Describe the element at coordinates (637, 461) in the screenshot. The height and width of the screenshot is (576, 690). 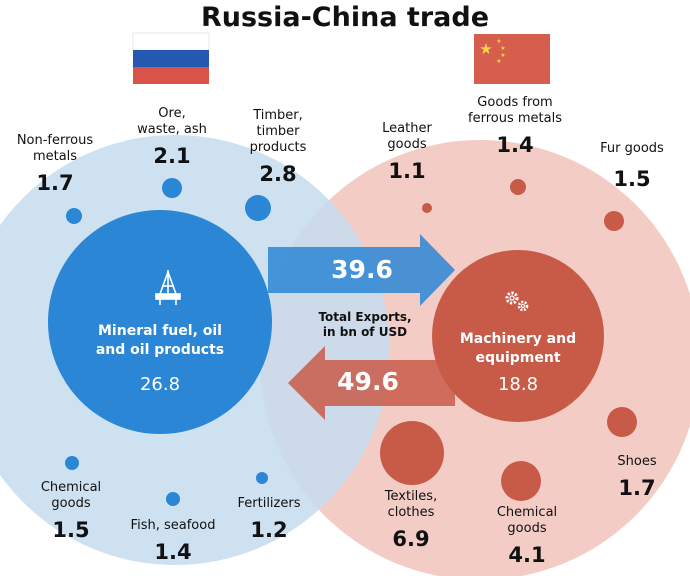
I see `category-label: Shoes` at that location.